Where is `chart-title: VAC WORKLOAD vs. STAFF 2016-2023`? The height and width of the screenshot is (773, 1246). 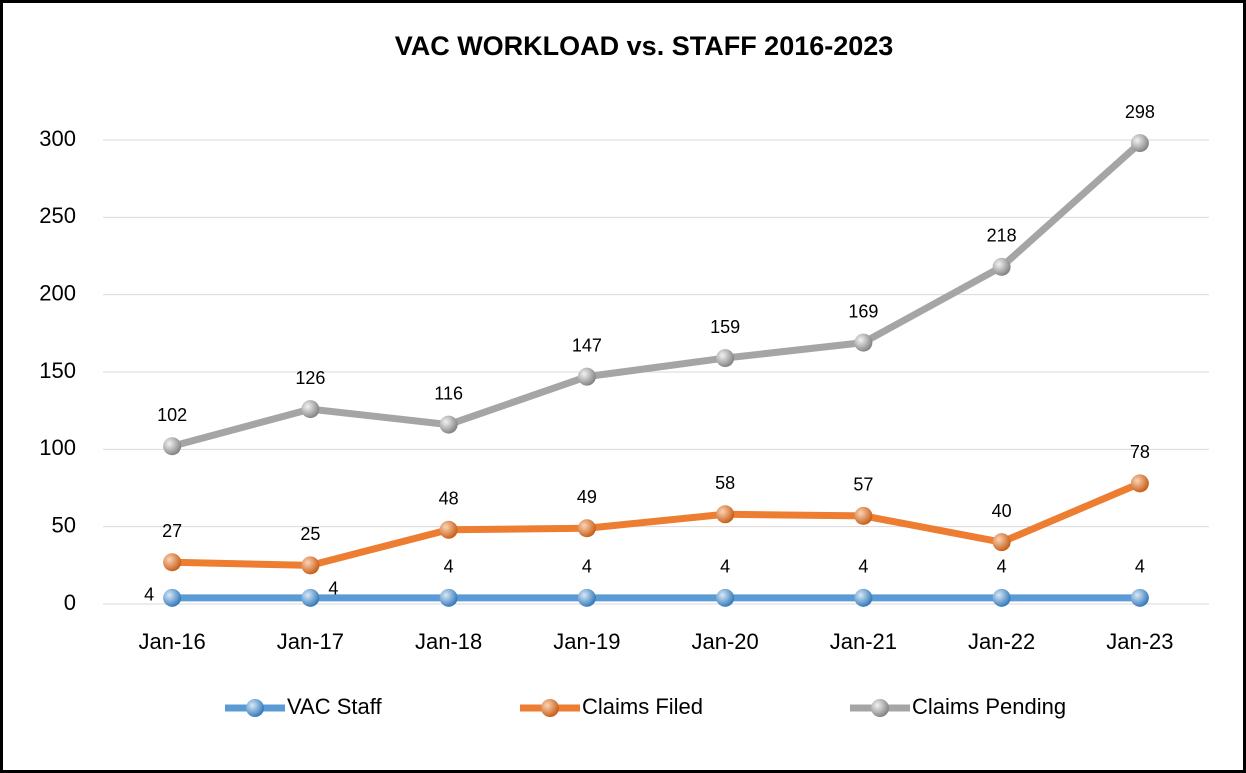 chart-title: VAC WORKLOAD vs. STAFF 2016-2023 is located at coordinates (644, 46).